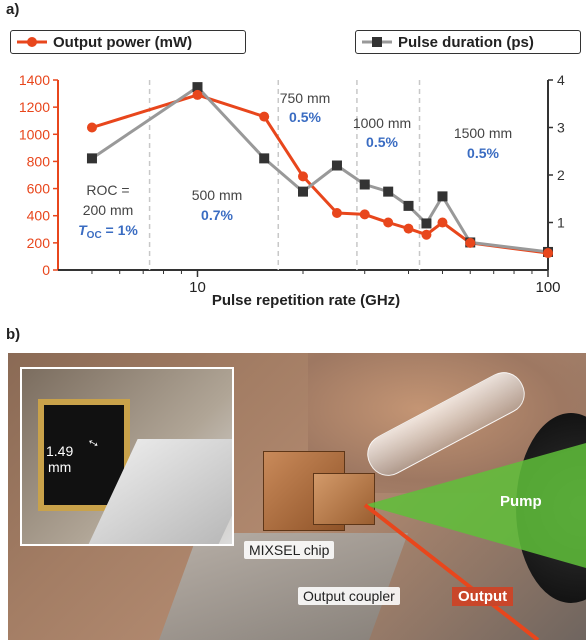 The width and height of the screenshot is (587, 640). Describe the element at coordinates (382, 123) in the screenshot. I see `ann-1000mm: 1000 mm` at that location.